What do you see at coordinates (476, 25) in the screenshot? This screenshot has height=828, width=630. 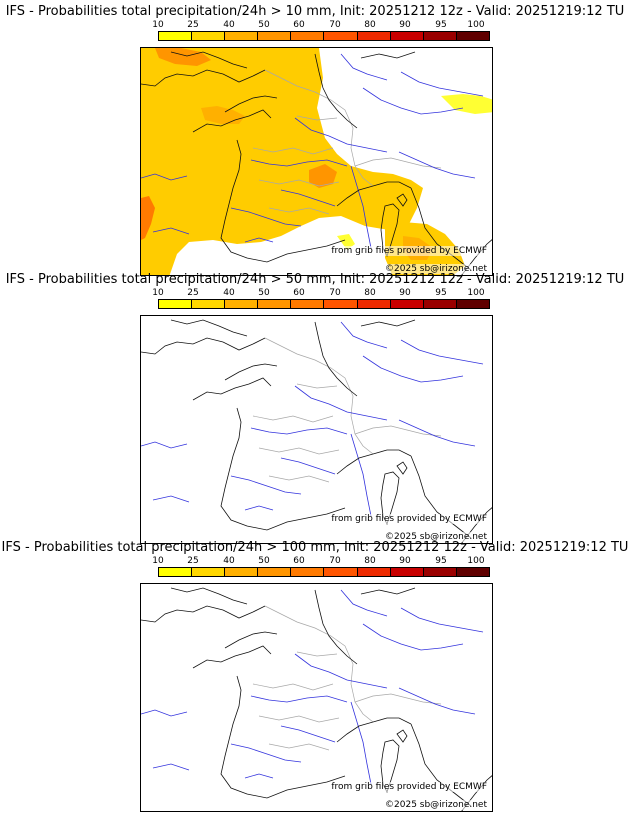 I see `colorbar-tick-label: 100` at bounding box center [476, 25].